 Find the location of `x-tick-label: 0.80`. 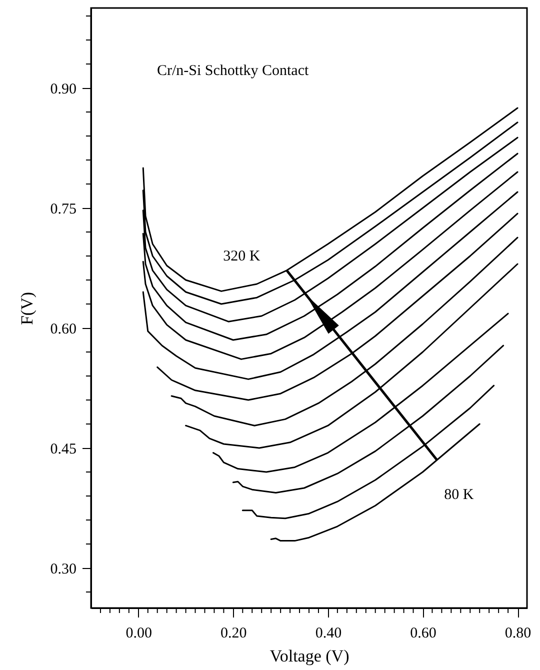

x-tick-label: 0.80 is located at coordinates (518, 634).